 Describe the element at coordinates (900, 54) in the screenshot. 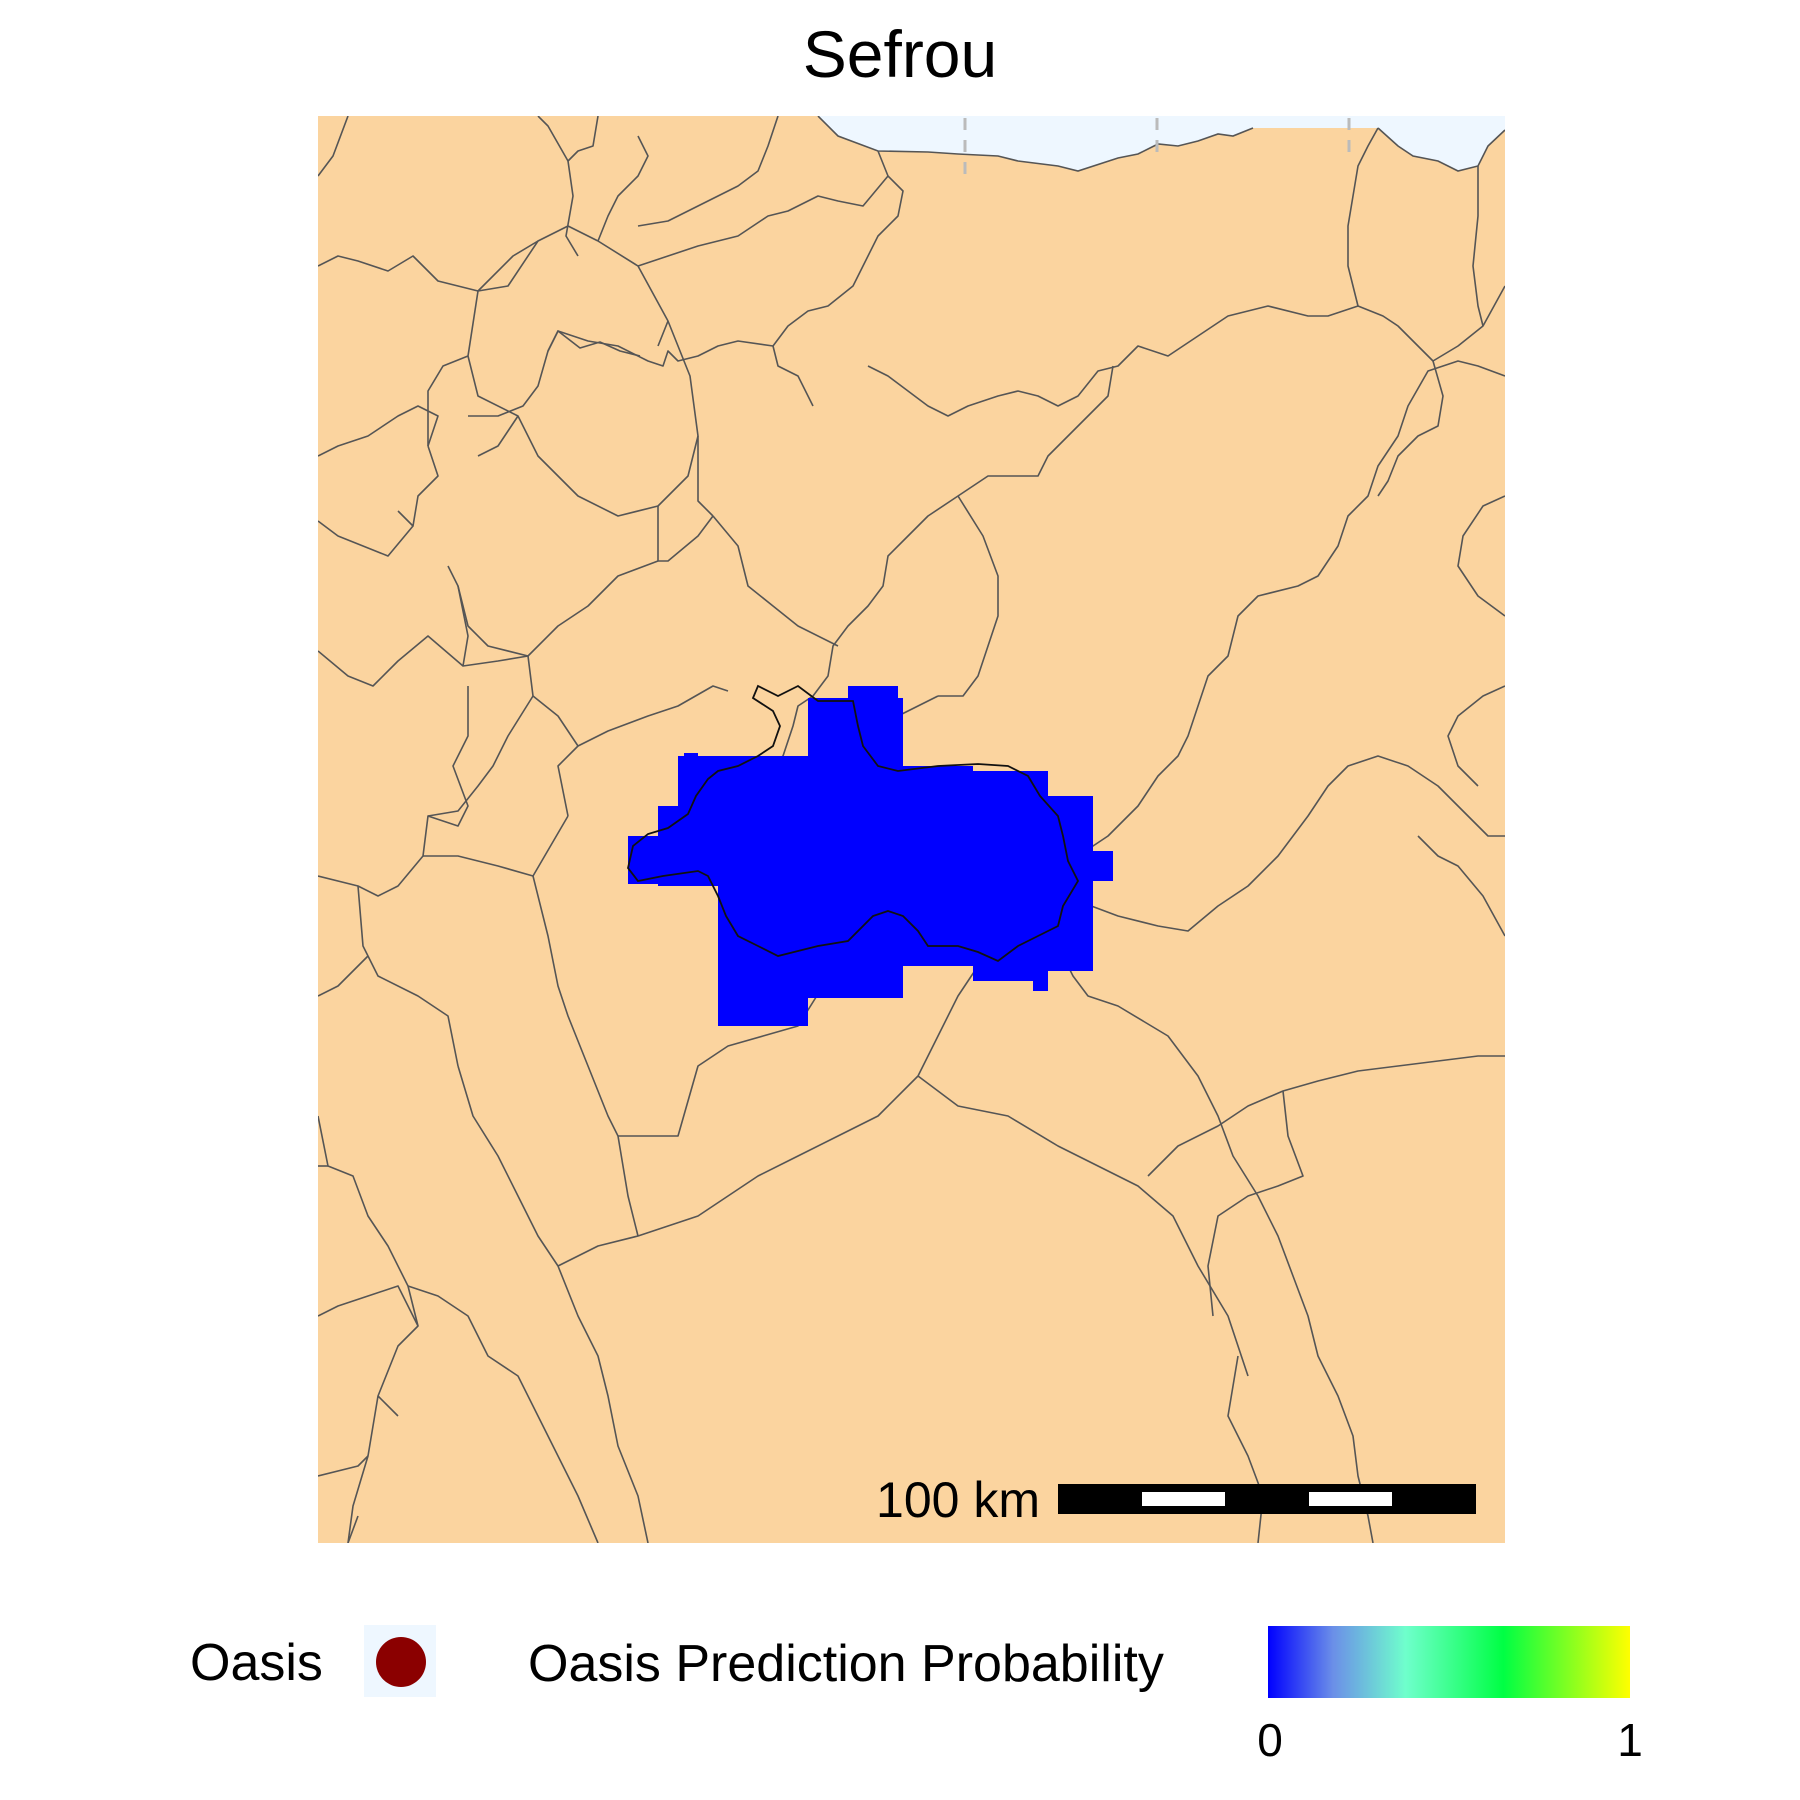

I see `map-title: Sefrou` at that location.